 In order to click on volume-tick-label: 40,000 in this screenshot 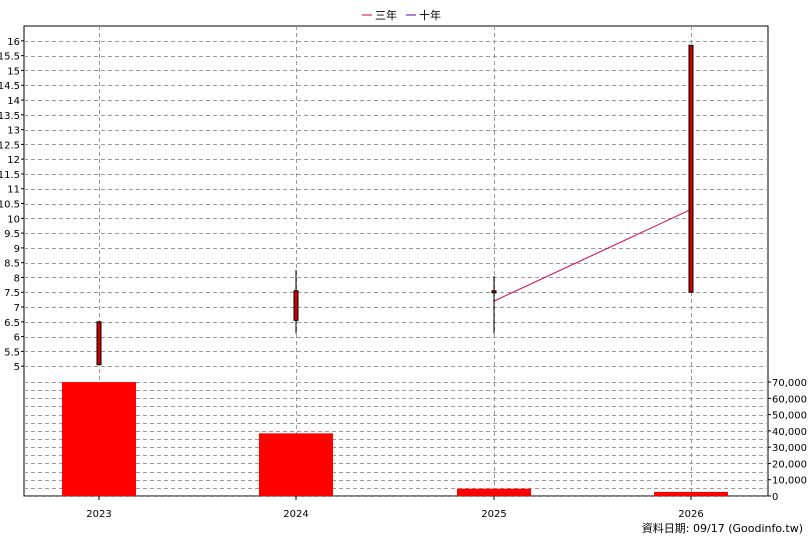, I will do `click(789, 432)`.